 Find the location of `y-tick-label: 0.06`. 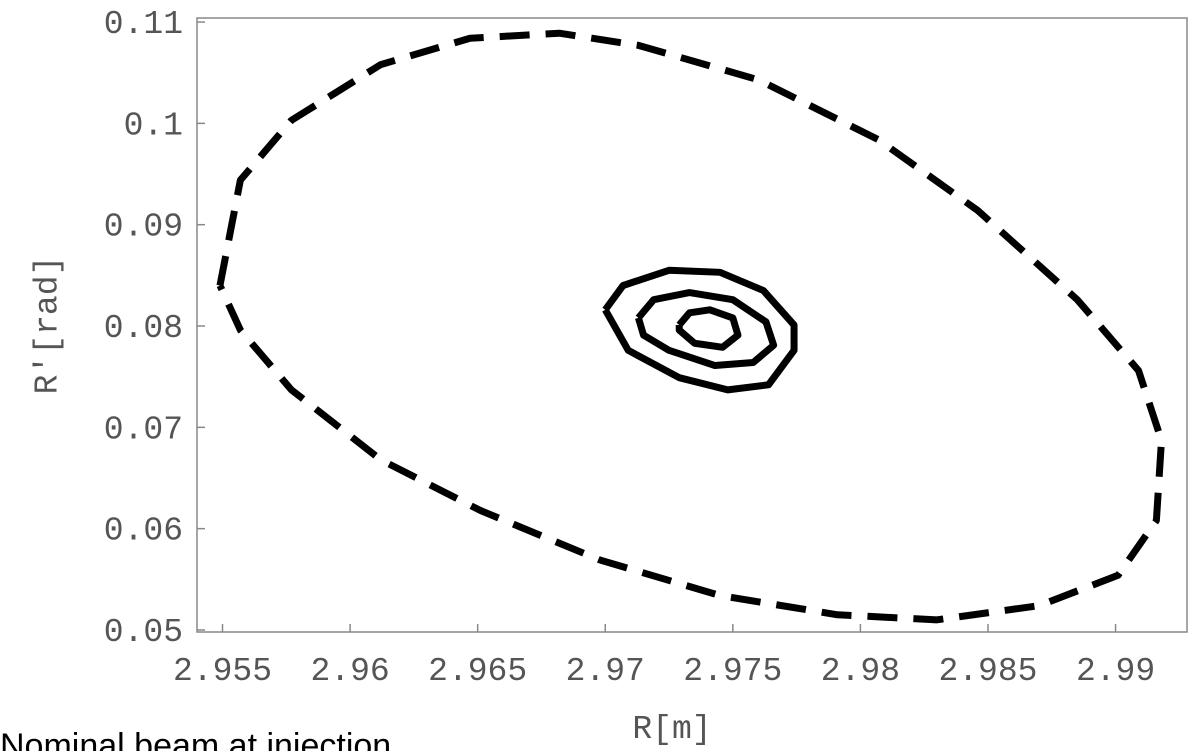

y-tick-label: 0.06 is located at coordinates (143, 531).